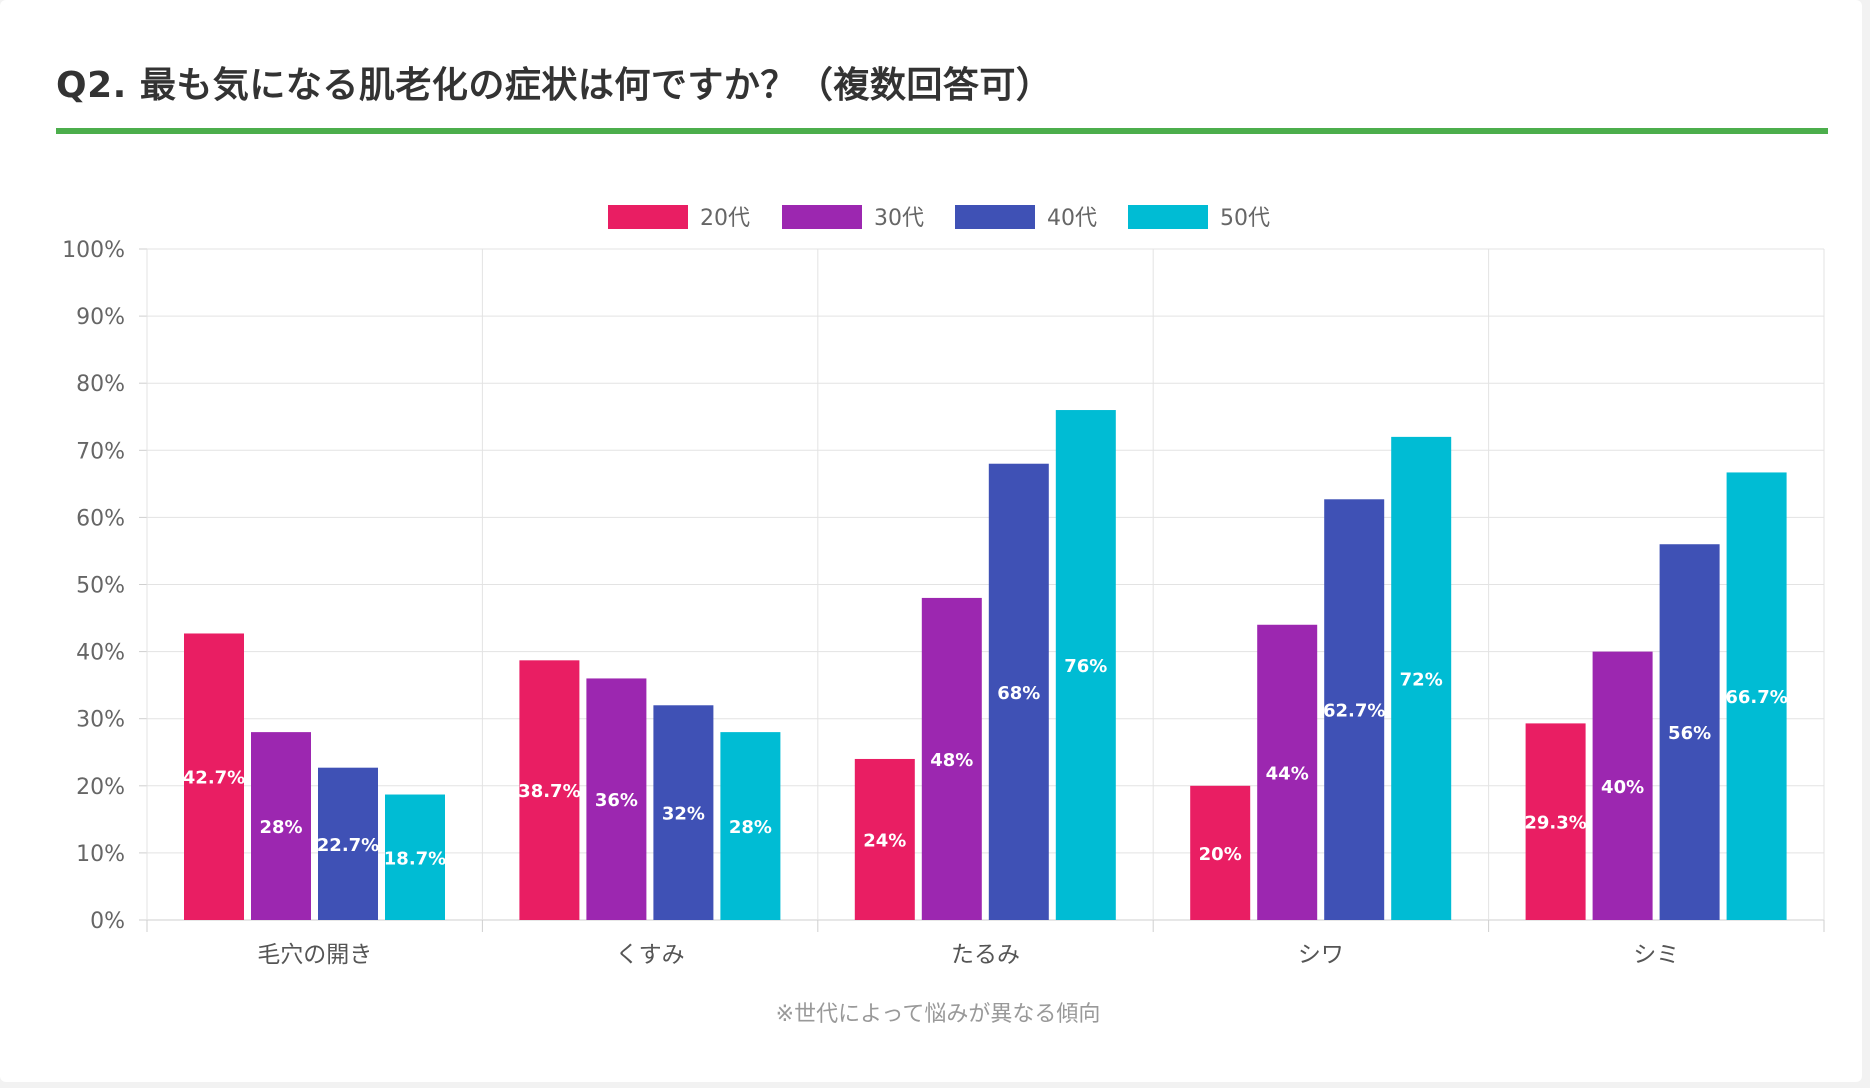  What do you see at coordinates (942, 131) in the screenshot?
I see `title-underline` at bounding box center [942, 131].